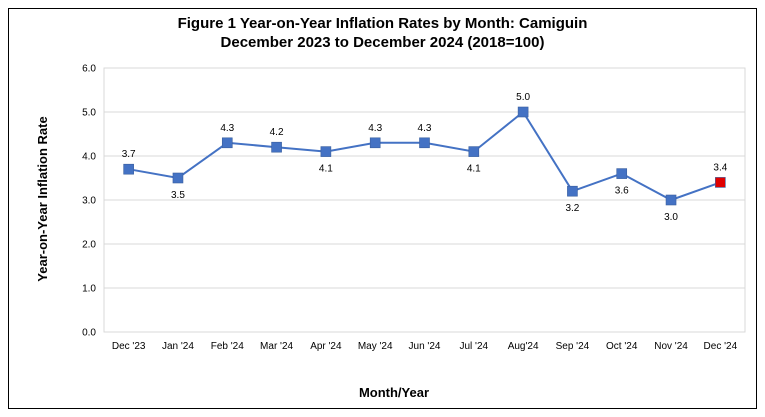 The image size is (765, 417). Describe the element at coordinates (523, 97) in the screenshot. I see `data-label: 5.0` at that location.